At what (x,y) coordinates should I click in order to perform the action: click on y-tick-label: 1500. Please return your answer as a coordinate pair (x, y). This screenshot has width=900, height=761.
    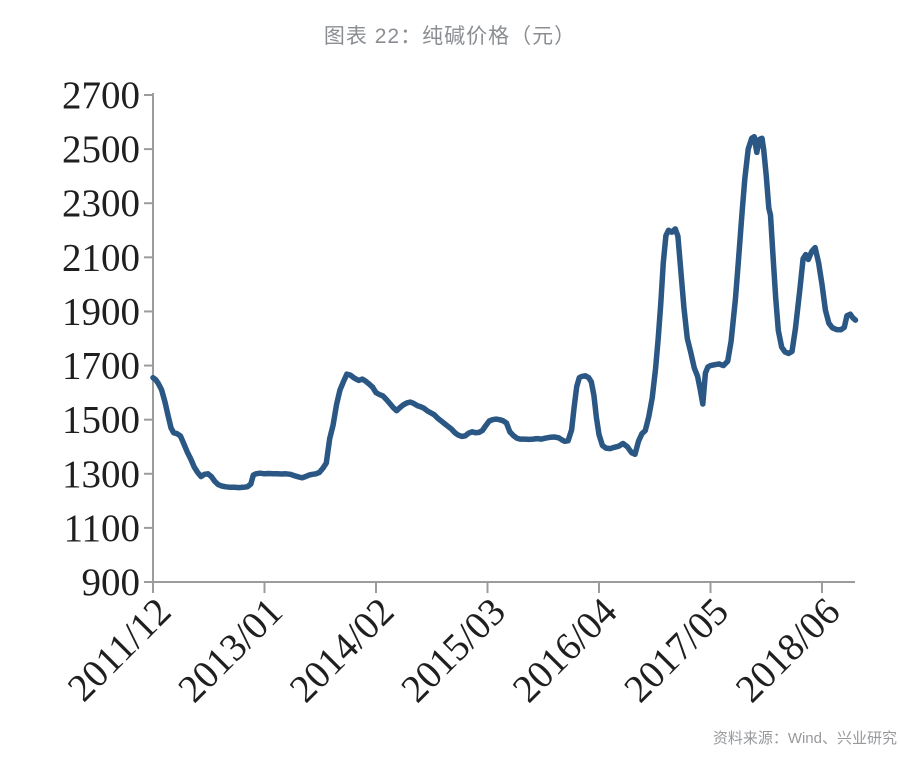
    Looking at the image, I should click on (101, 420).